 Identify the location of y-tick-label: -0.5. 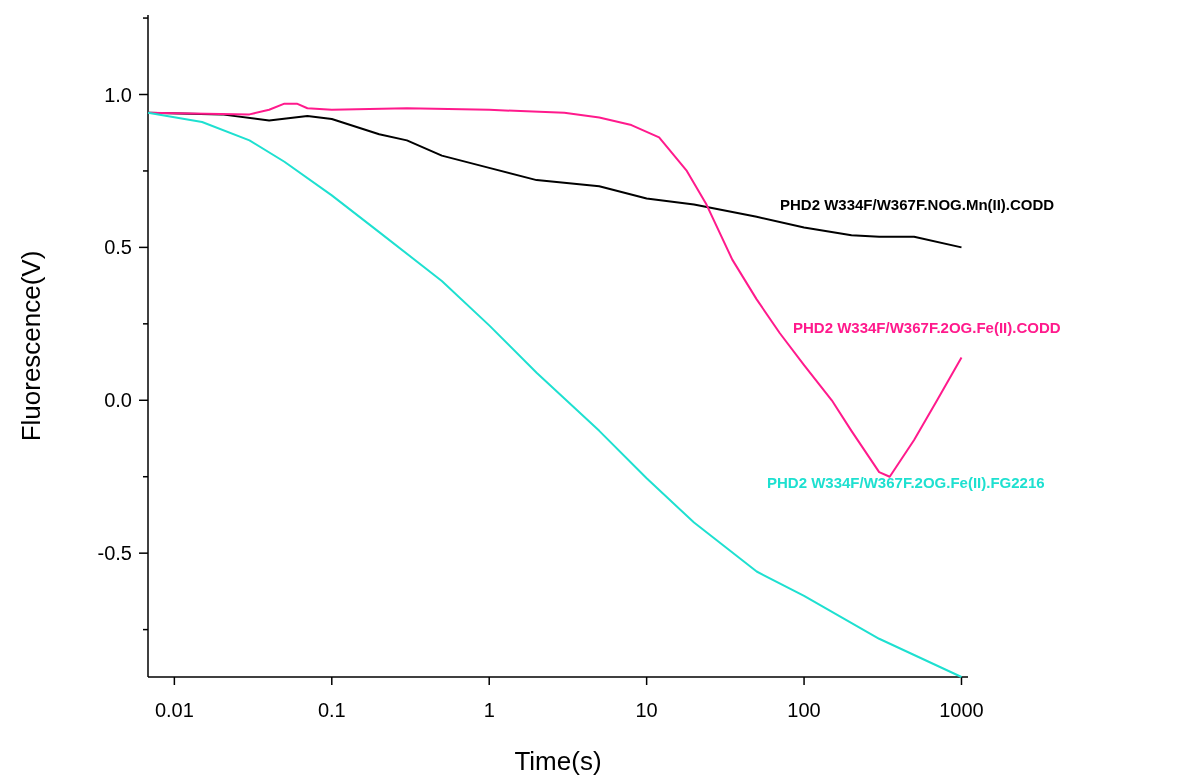
(114, 553).